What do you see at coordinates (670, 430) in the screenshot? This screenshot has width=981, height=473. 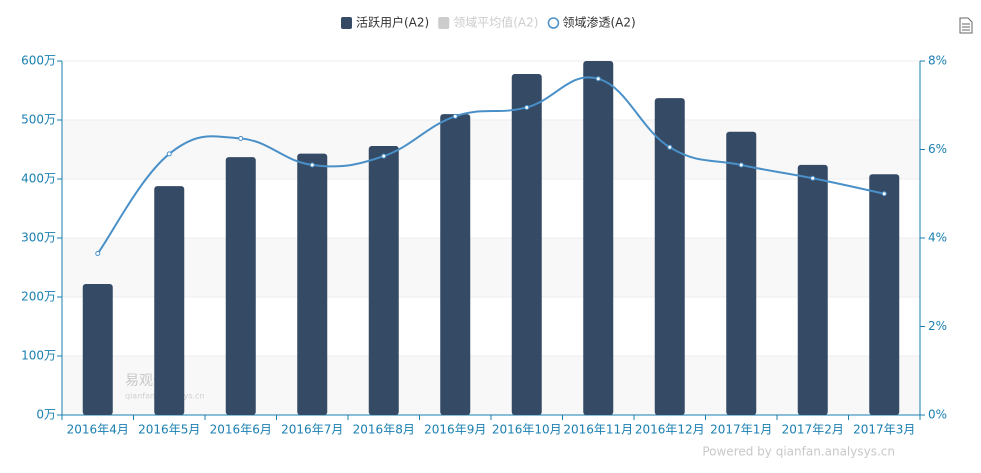 I see `x-tick-label: 2016年12月` at bounding box center [670, 430].